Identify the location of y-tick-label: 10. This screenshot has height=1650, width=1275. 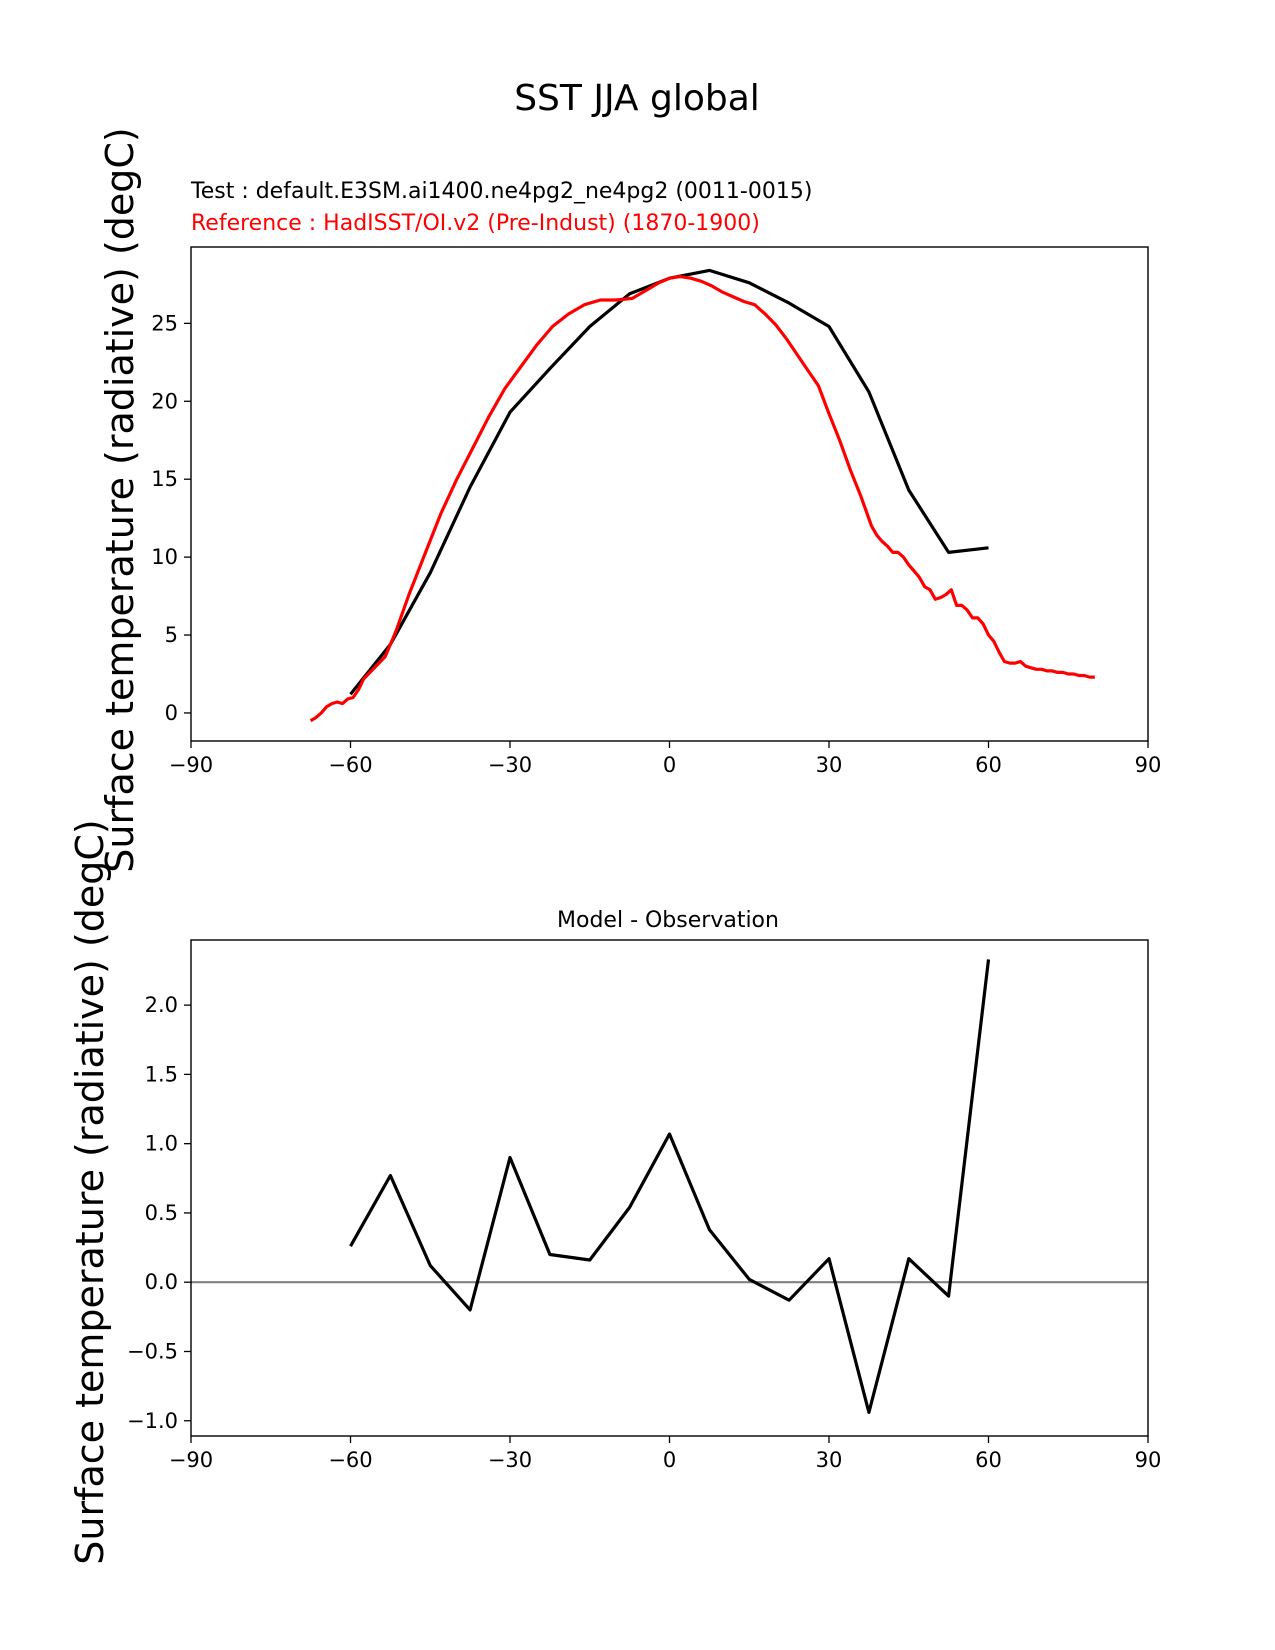
(164, 557).